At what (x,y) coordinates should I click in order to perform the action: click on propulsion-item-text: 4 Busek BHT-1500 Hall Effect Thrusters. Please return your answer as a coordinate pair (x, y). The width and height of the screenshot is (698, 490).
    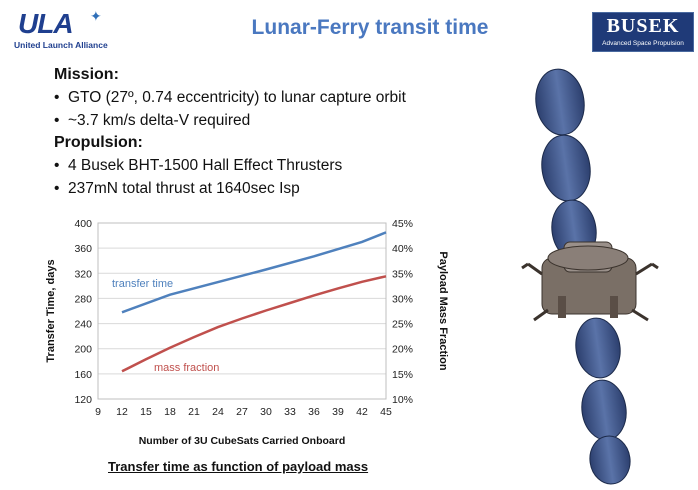
    Looking at the image, I should click on (205, 165).